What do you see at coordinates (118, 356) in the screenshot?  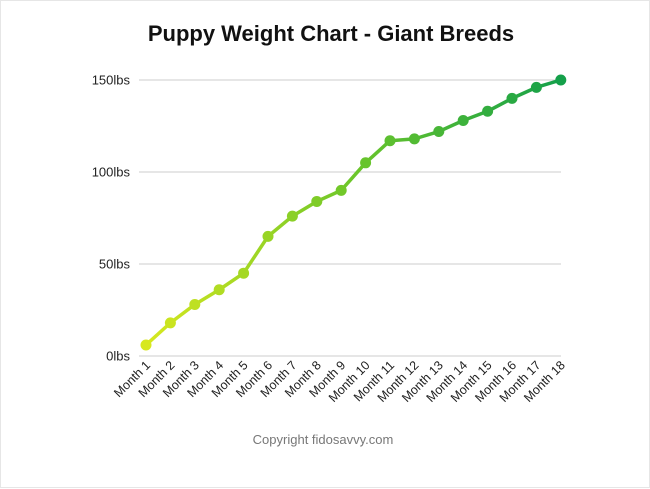 I see `y-tick-label: 0lbs` at bounding box center [118, 356].